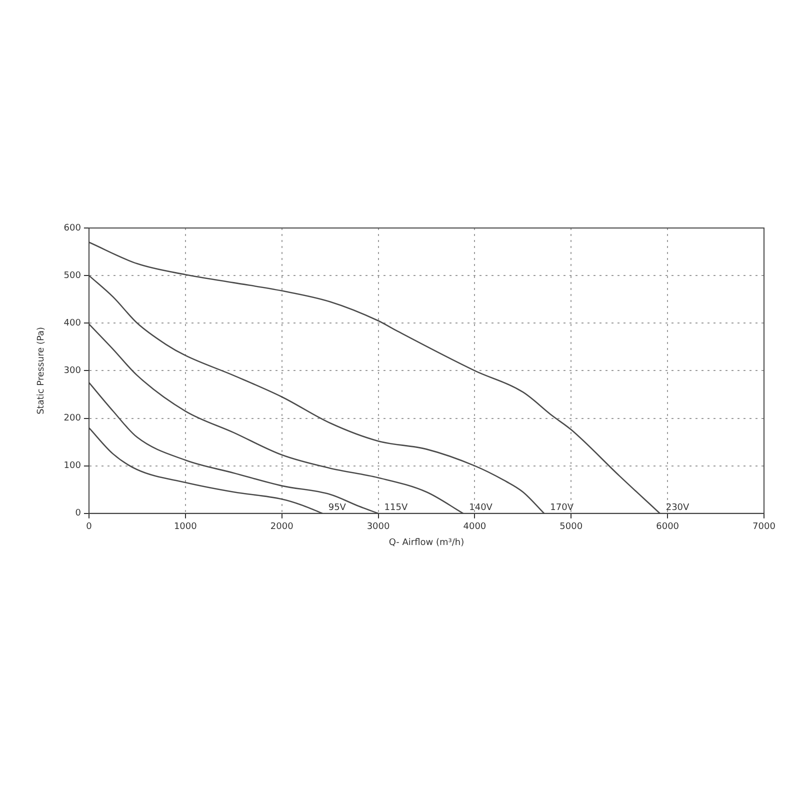 The height and width of the screenshot is (800, 800). I want to click on x-axis-title: Q- Airflow (m³/h), so click(426, 543).